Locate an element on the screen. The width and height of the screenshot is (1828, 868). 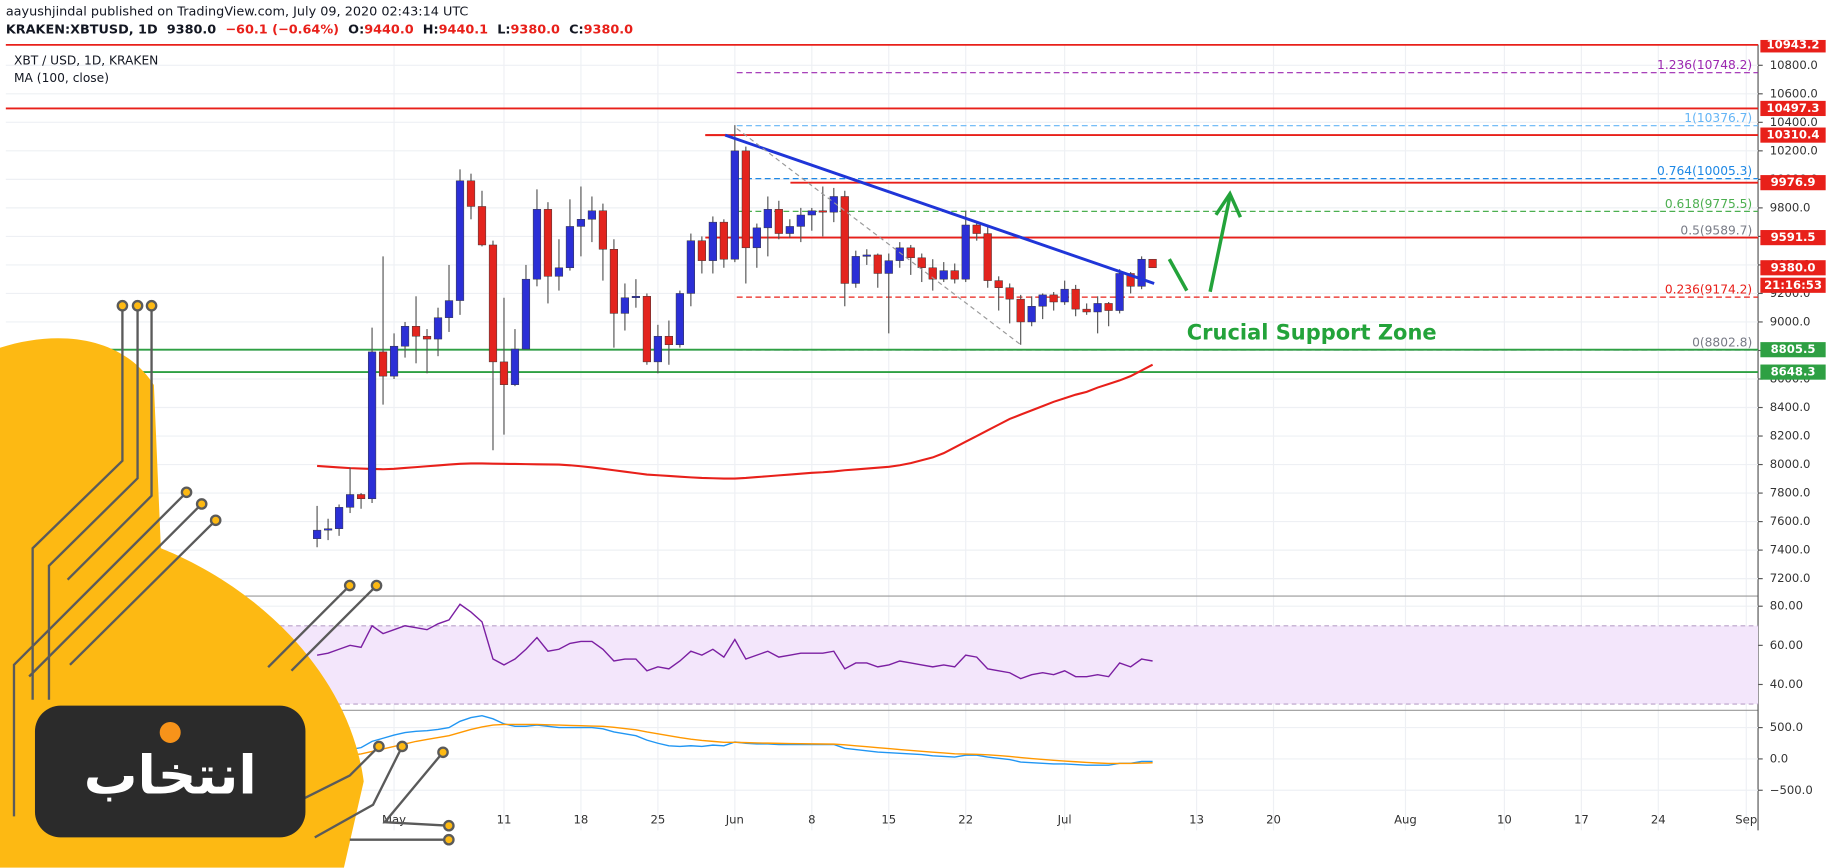
fib-label: 0.236(9174.2) is located at coordinates (1708, 290).